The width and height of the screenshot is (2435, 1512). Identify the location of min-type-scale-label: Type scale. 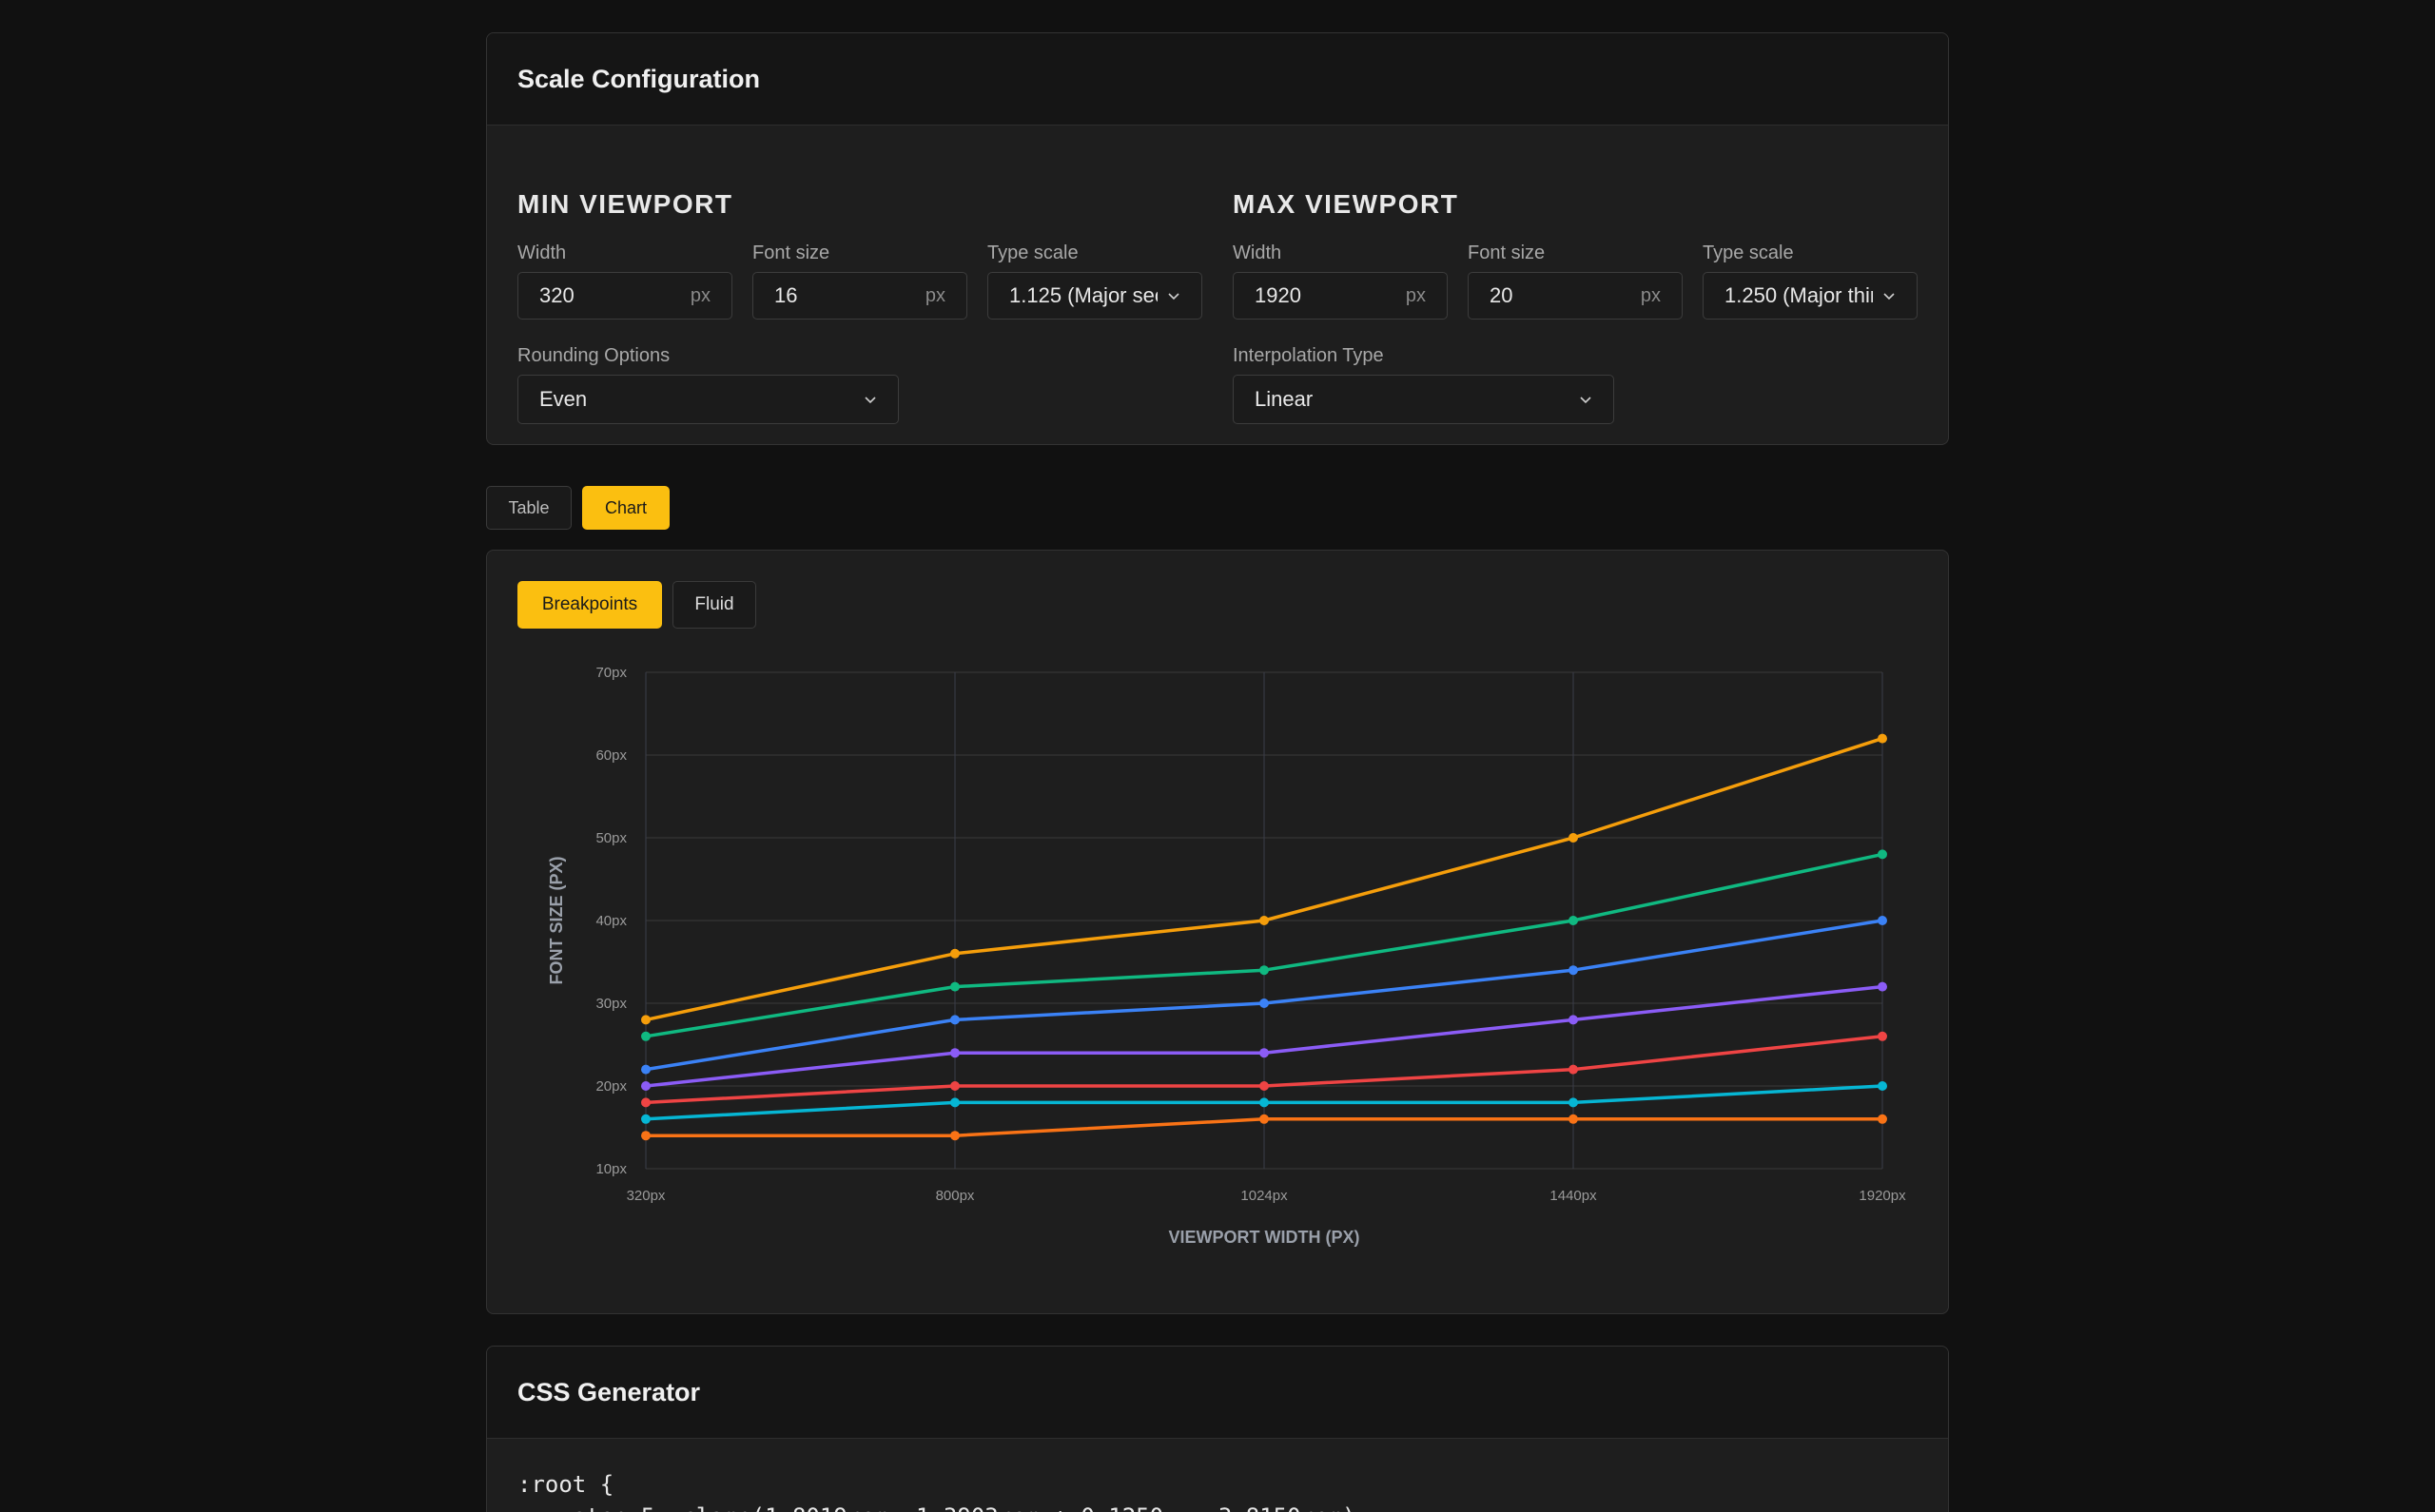
(1033, 253).